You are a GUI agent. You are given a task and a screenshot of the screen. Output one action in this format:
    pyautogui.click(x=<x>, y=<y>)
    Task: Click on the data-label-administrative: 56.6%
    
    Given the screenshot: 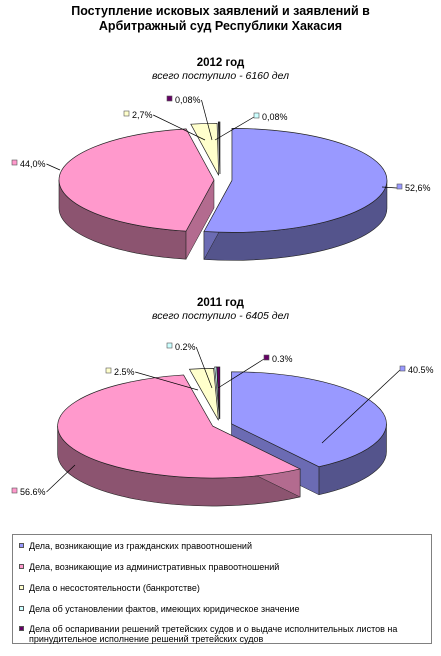 What is the action you would take?
    pyautogui.click(x=33, y=492)
    